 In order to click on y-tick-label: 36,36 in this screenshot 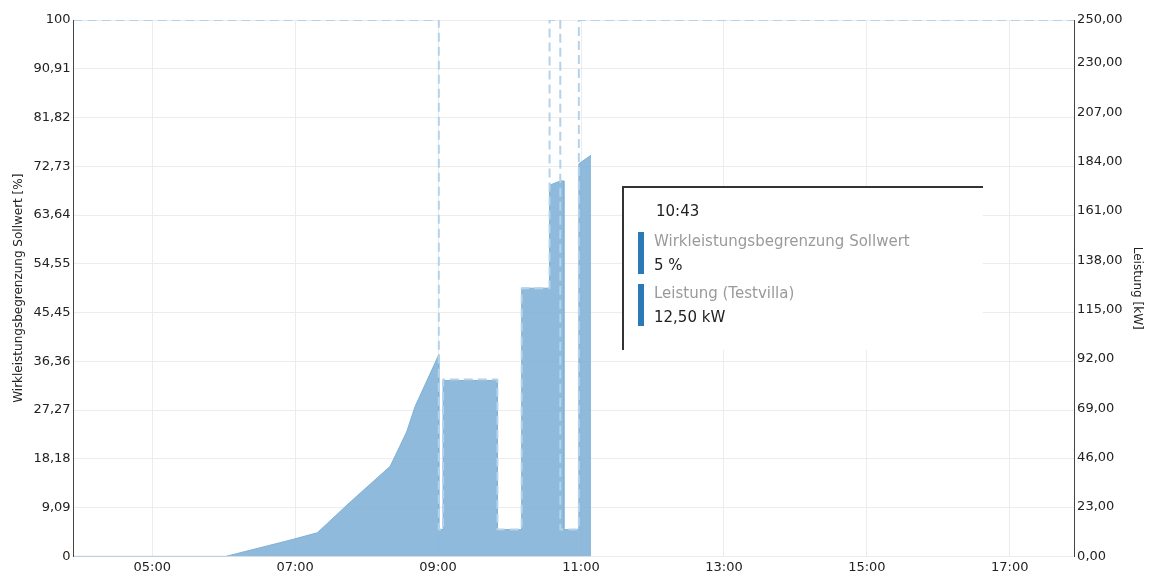, I will do `click(52, 360)`.